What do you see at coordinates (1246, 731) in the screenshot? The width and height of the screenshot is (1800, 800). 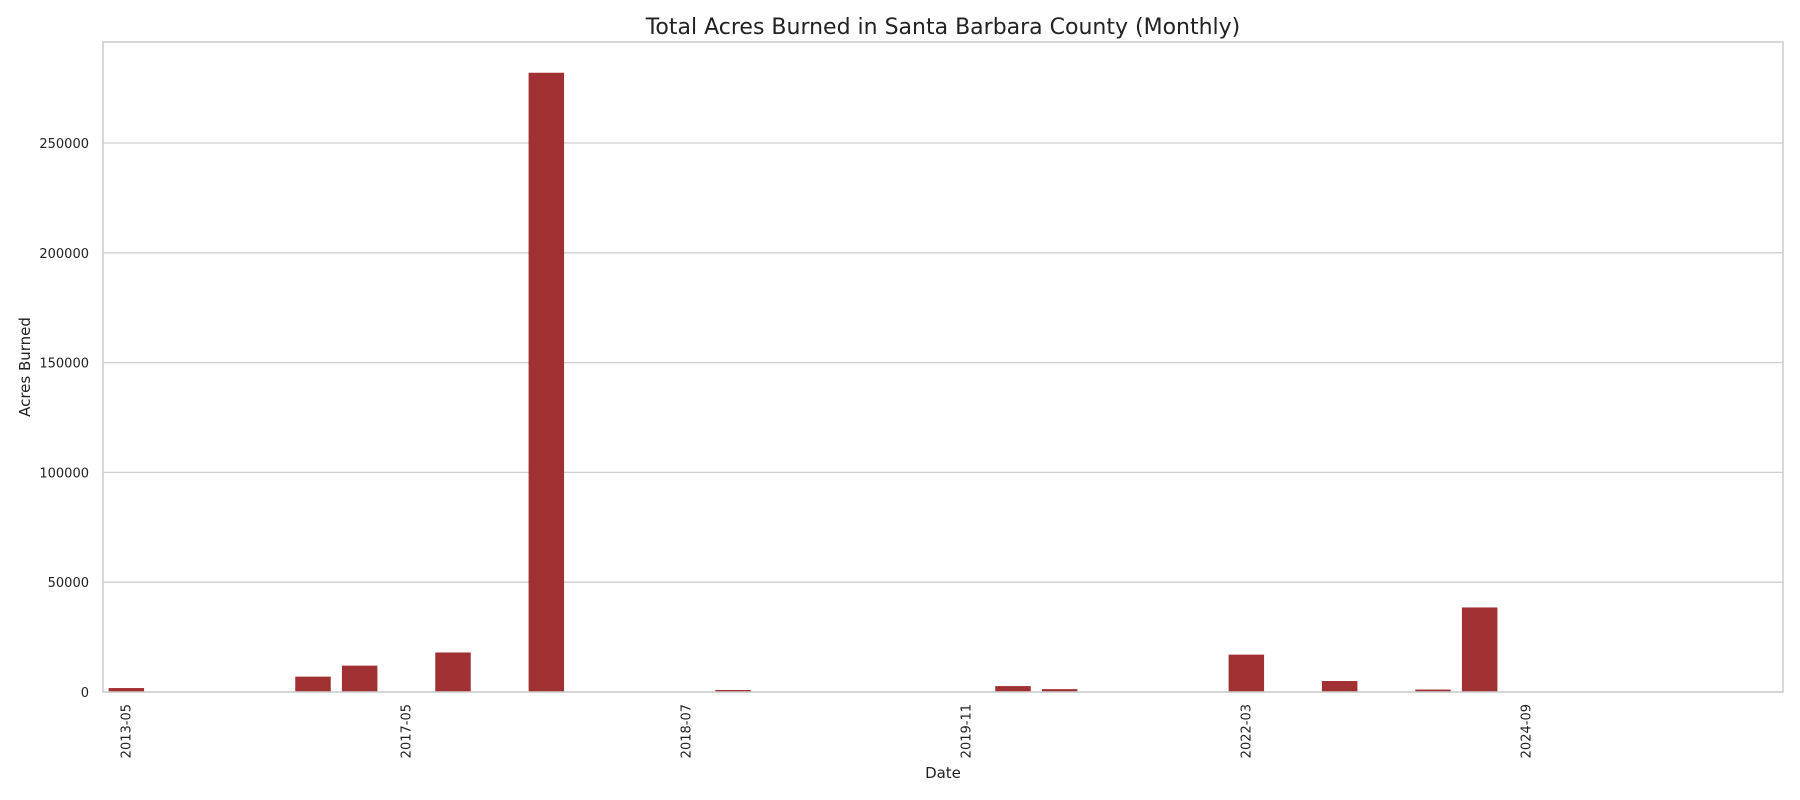 I see `x-tick-label: 2022-03` at bounding box center [1246, 731].